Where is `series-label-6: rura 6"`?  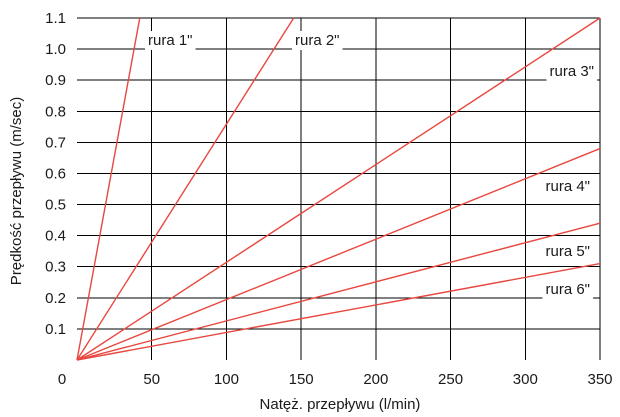 series-label-6: rura 6" is located at coordinates (567, 289).